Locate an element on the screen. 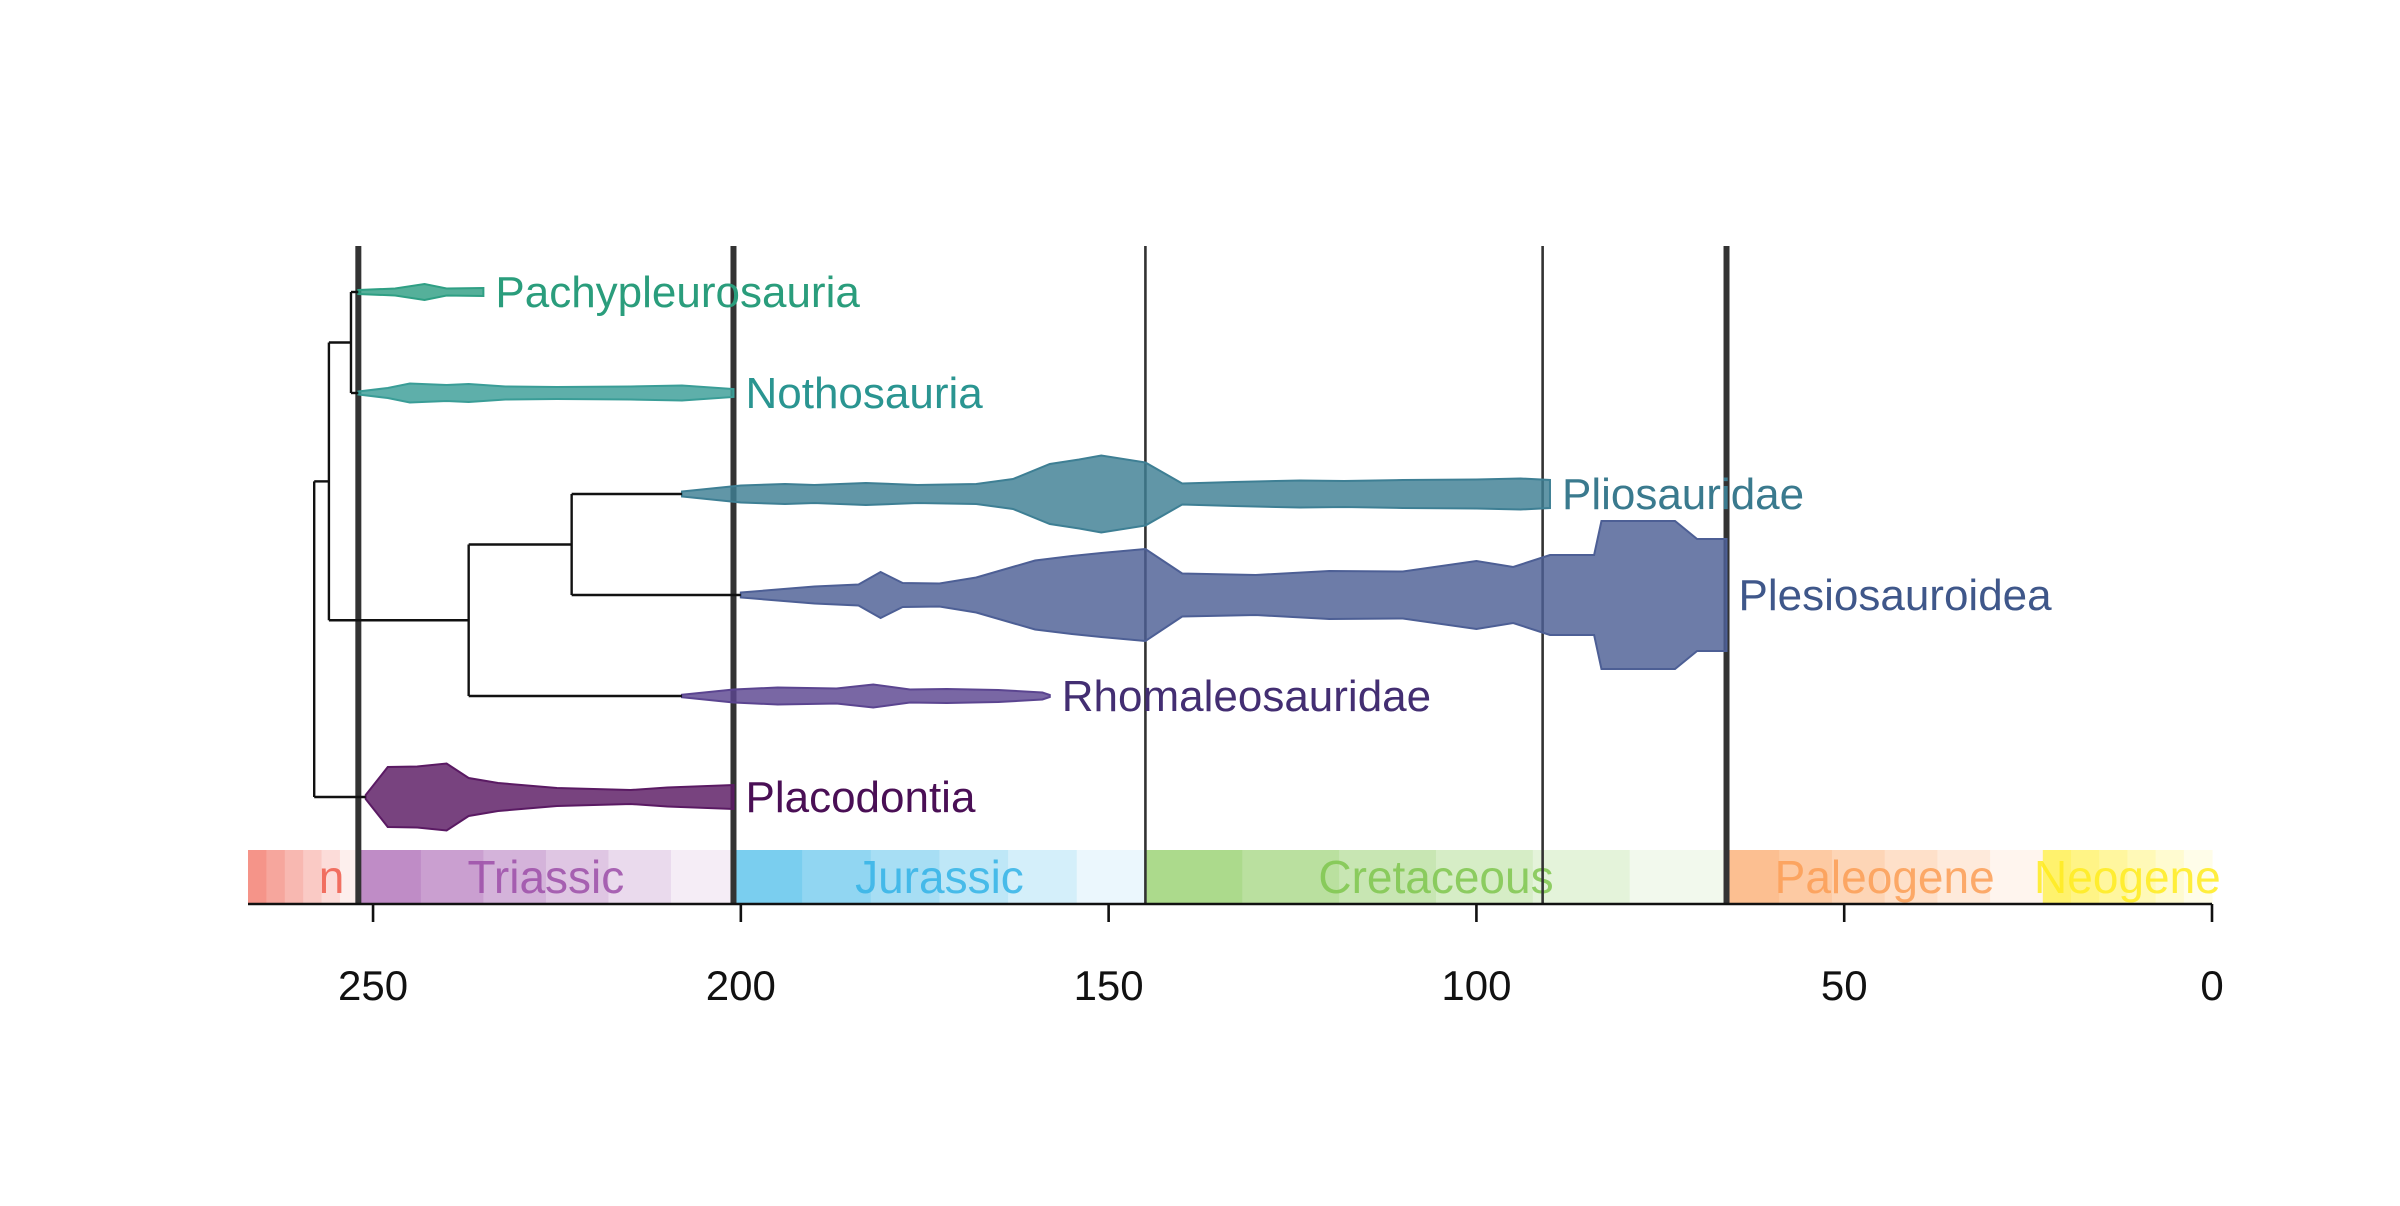 This screenshot has height=1206, width=2400. x-axis: 250 200 150 100 50 0 is located at coordinates (1236, 955).